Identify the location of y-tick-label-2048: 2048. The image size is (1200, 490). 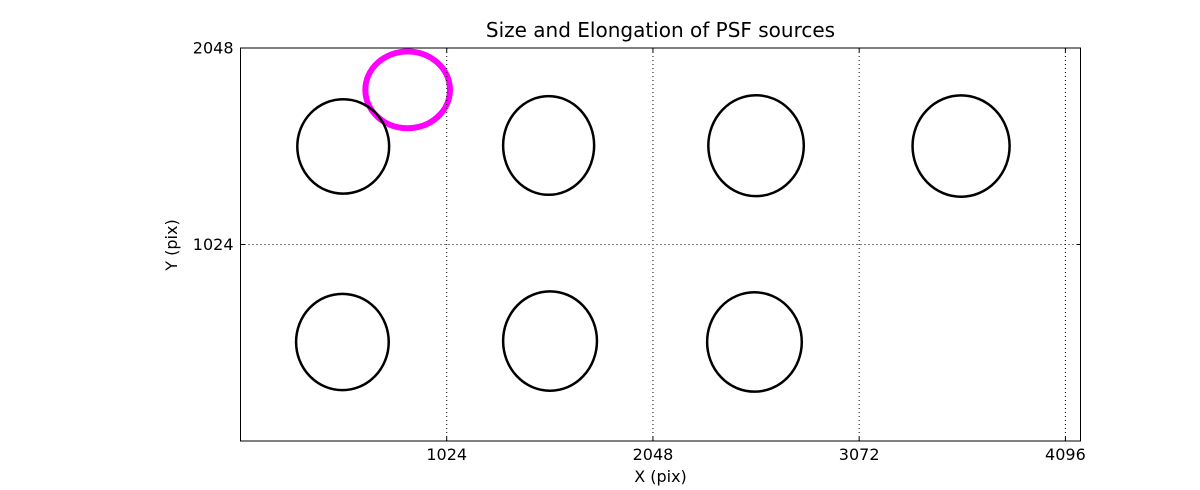
(213, 48).